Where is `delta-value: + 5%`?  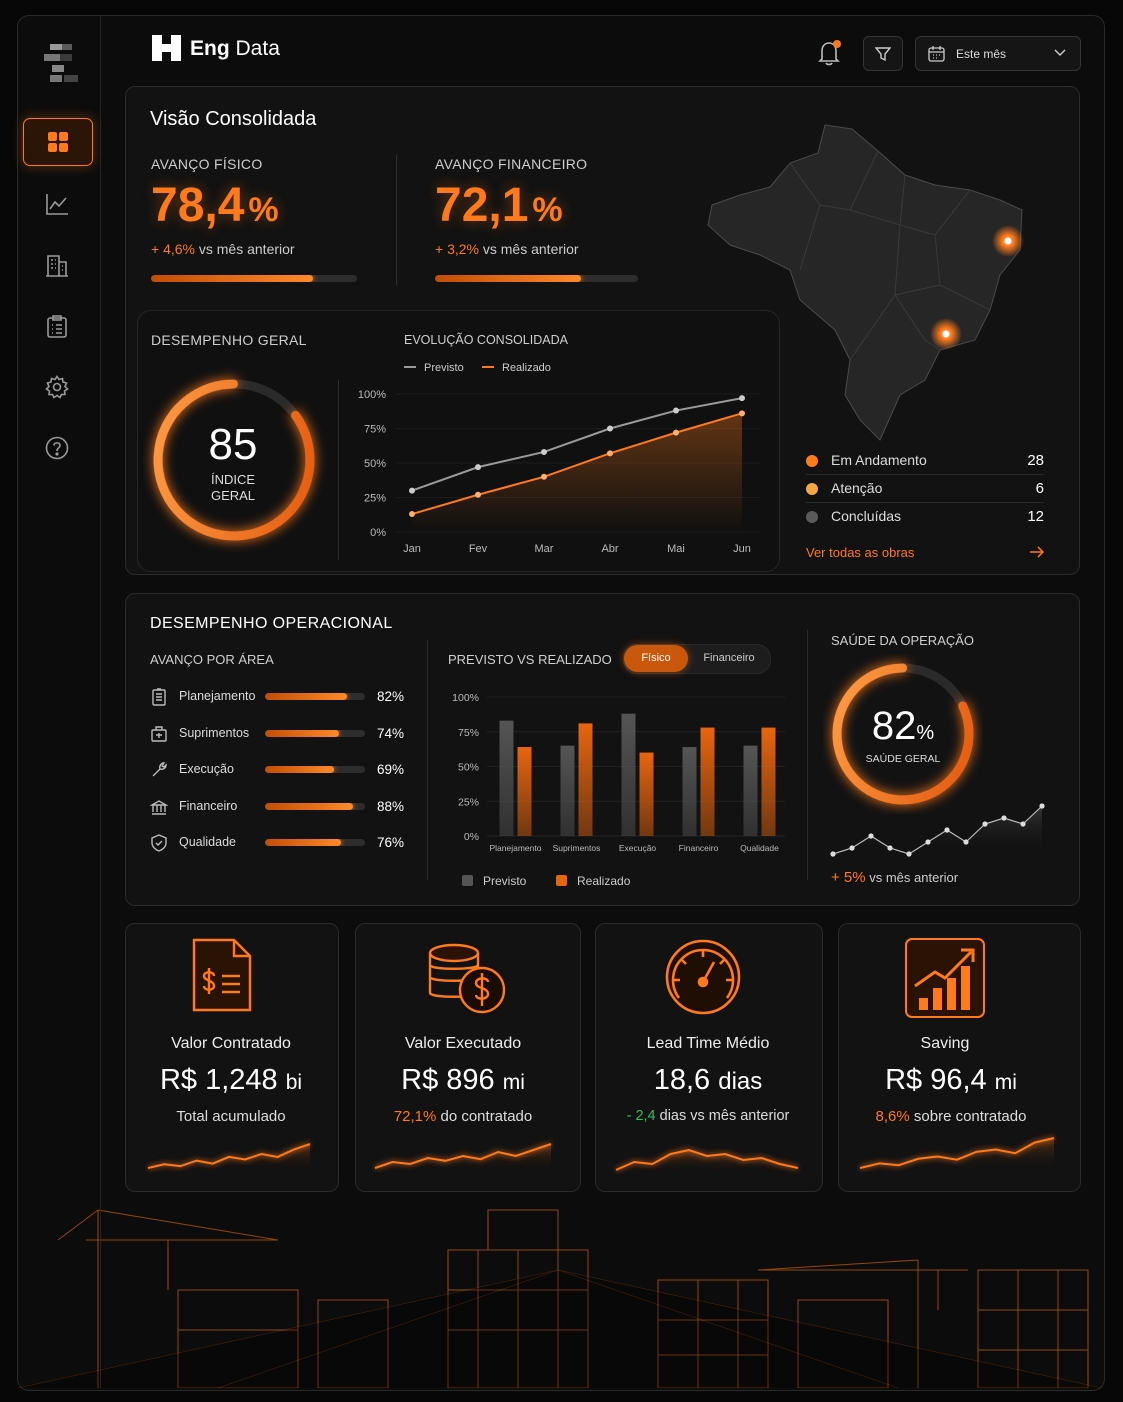
delta-value: + 5% is located at coordinates (848, 877).